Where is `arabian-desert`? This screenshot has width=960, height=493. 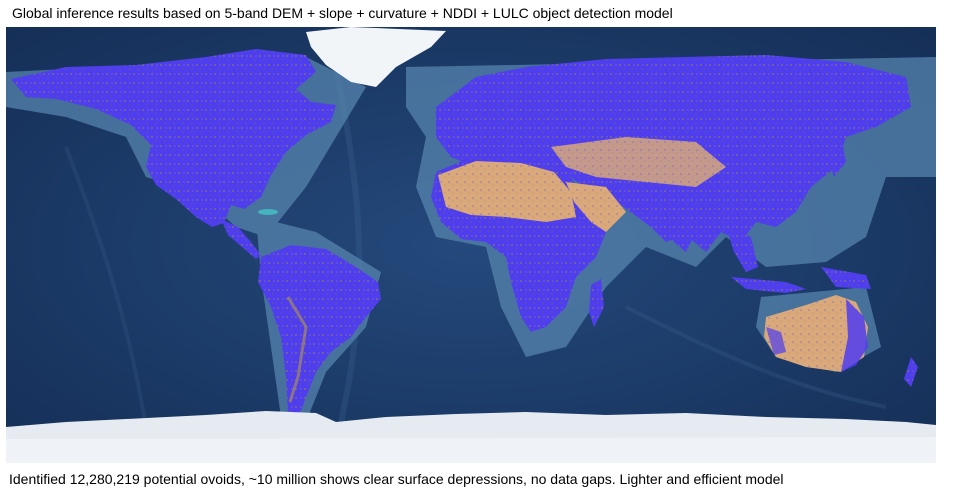
arabian-desert is located at coordinates (596, 207).